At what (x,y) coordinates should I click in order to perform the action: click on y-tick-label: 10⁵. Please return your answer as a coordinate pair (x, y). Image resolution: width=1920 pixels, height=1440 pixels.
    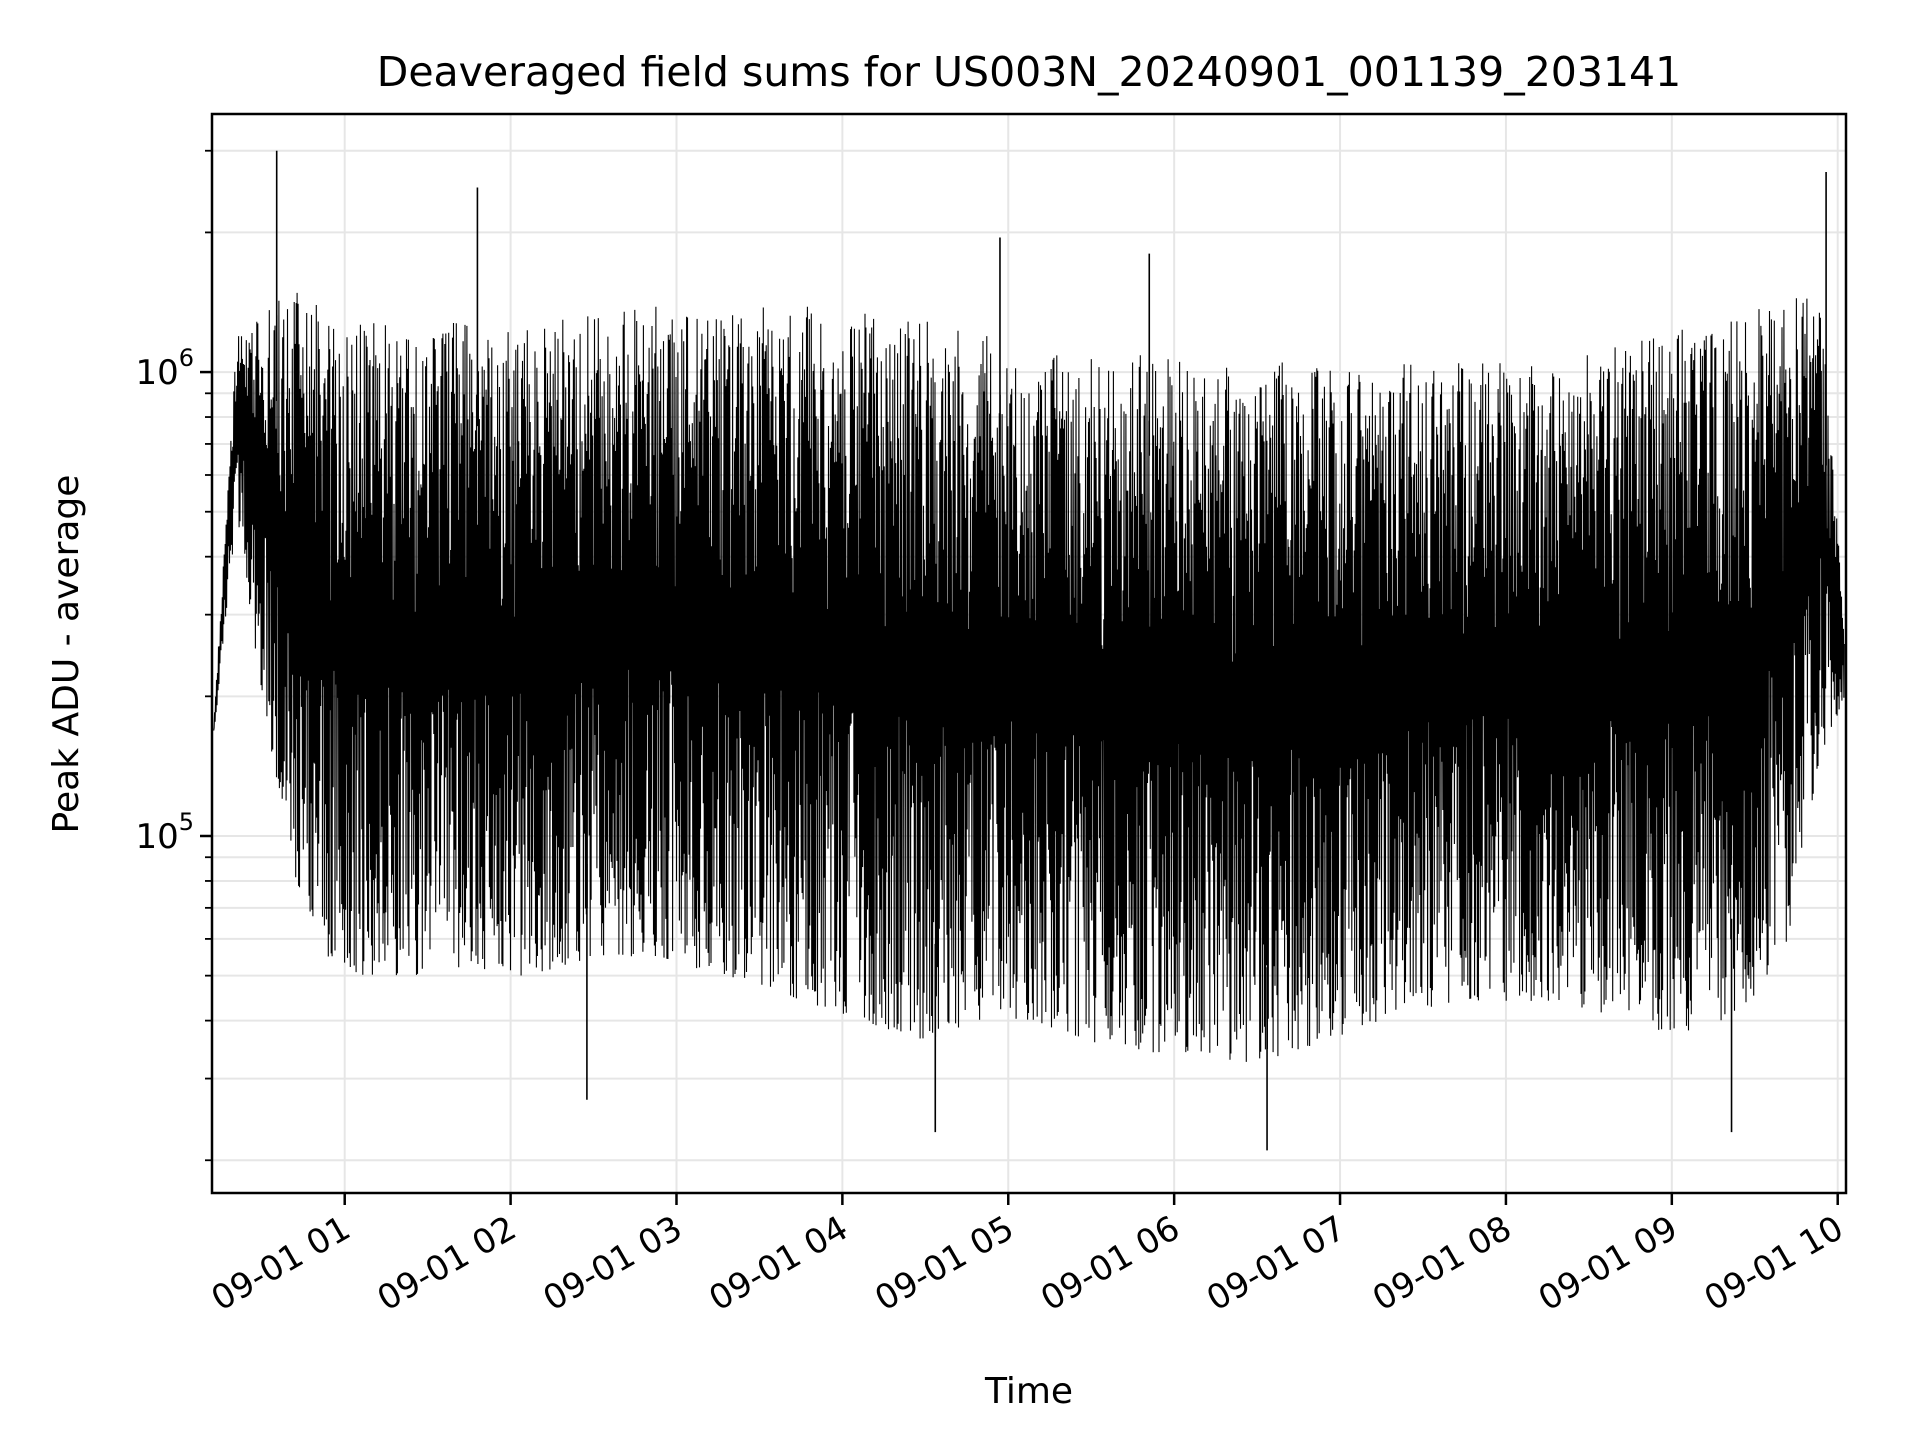
    Looking at the image, I should click on (164, 832).